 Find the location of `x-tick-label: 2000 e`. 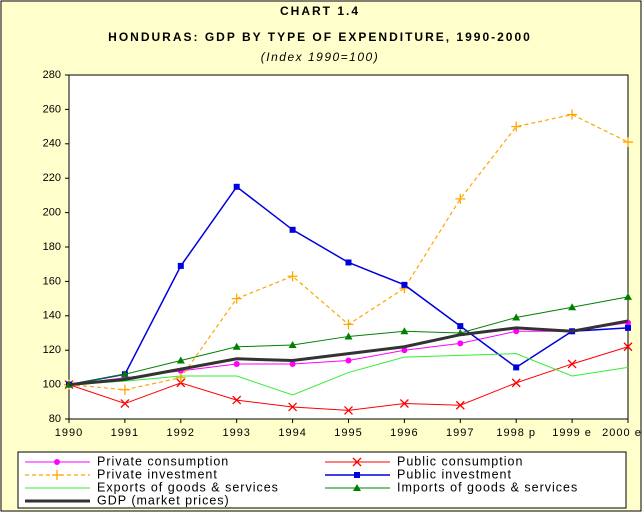

x-tick-label: 2000 e is located at coordinates (622, 433).